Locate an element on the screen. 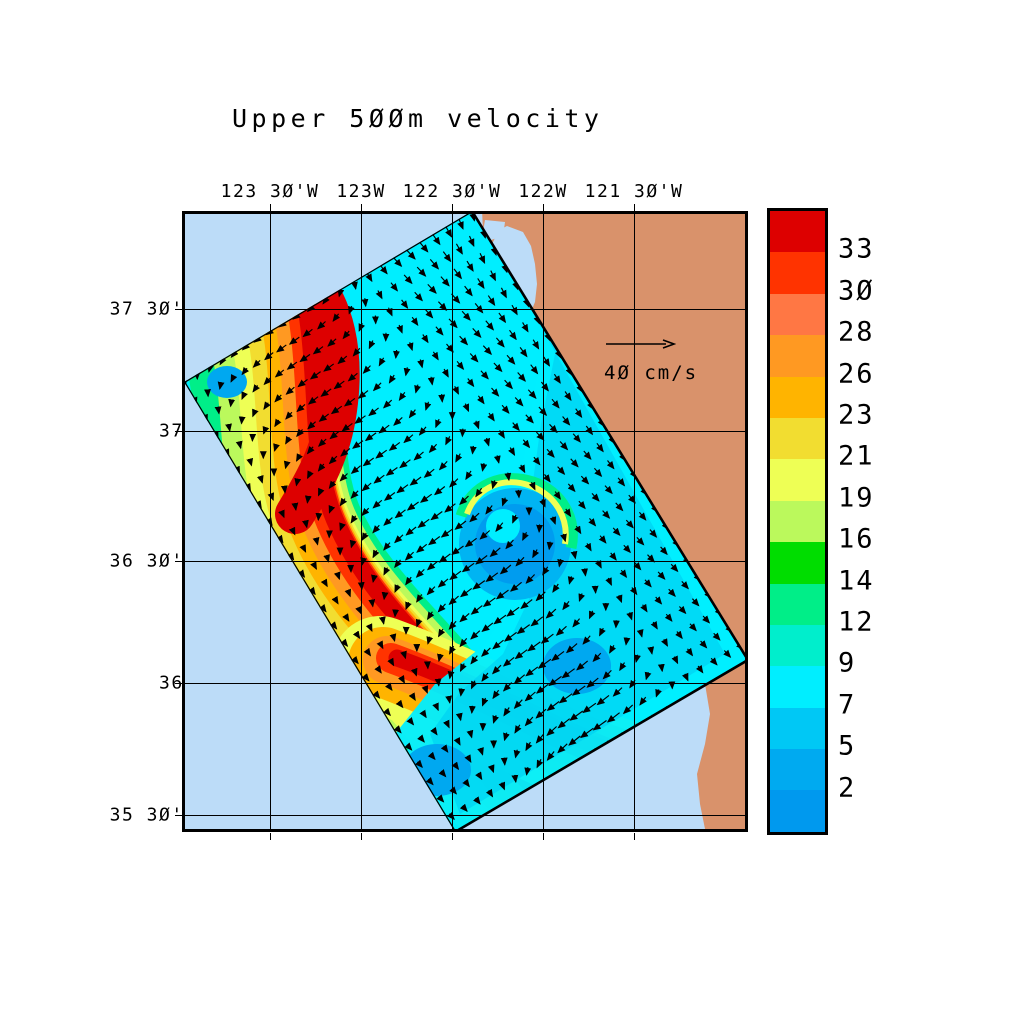 The width and height of the screenshot is (1024, 1024). colorbar-label-7: 16 is located at coordinates (856, 539).